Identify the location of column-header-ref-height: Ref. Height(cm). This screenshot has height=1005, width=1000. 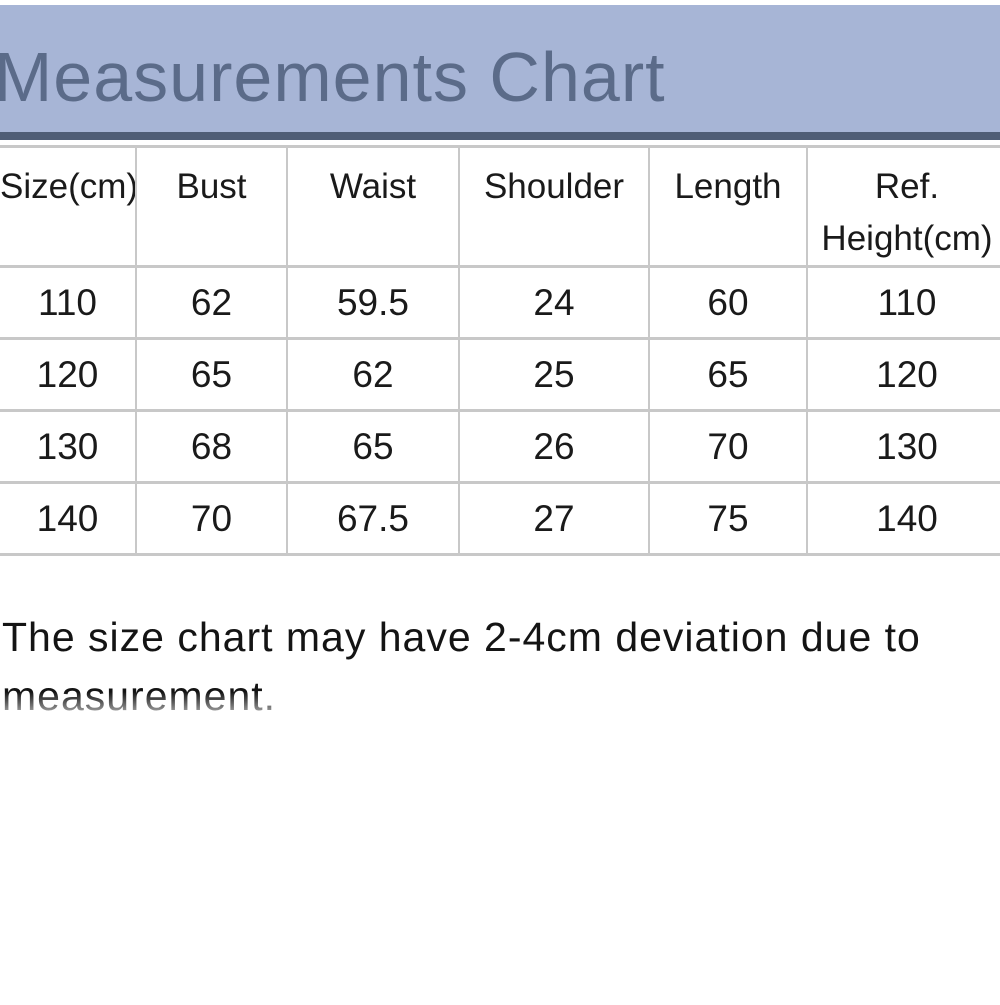
(903, 206).